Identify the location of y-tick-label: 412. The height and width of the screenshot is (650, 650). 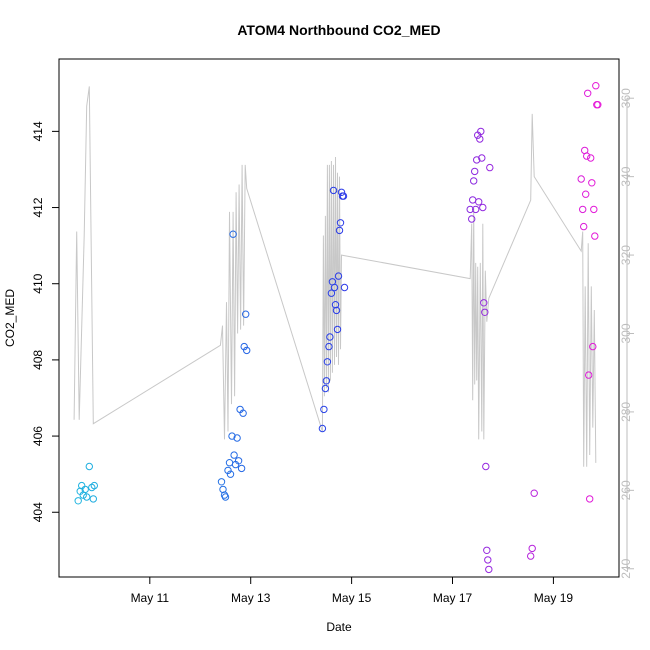
(38, 207).